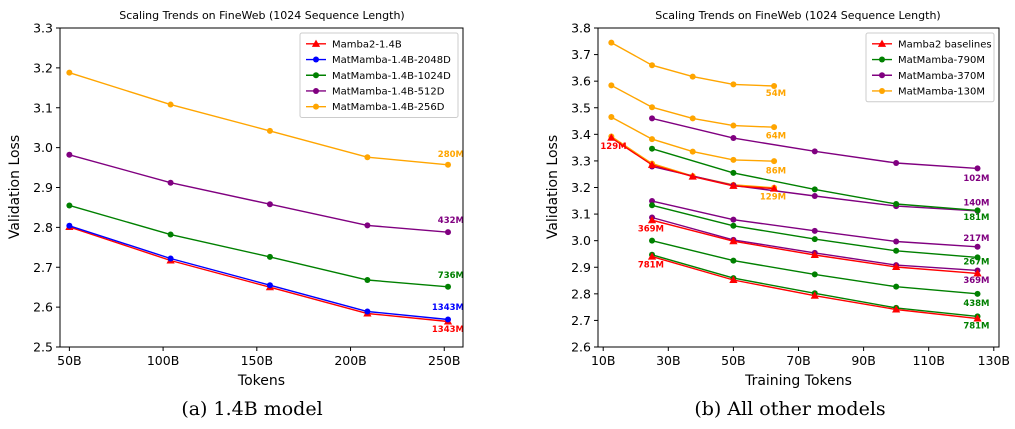 Image resolution: width=1015 pixels, height=429 pixels. Describe the element at coordinates (581, 54) in the screenshot. I see `y-tick-label: 3.7` at that location.